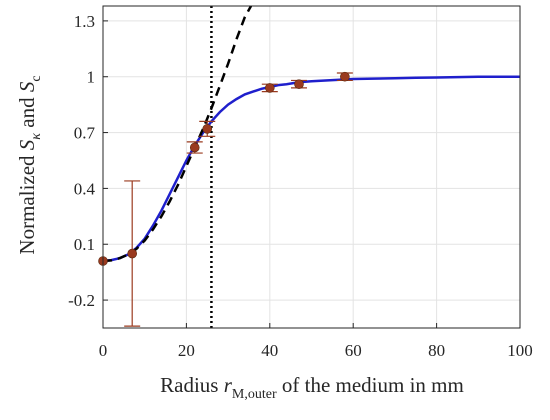 The width and height of the screenshot is (550, 420). Describe the element at coordinates (436, 350) in the screenshot. I see `x-tick-label: 80` at that location.